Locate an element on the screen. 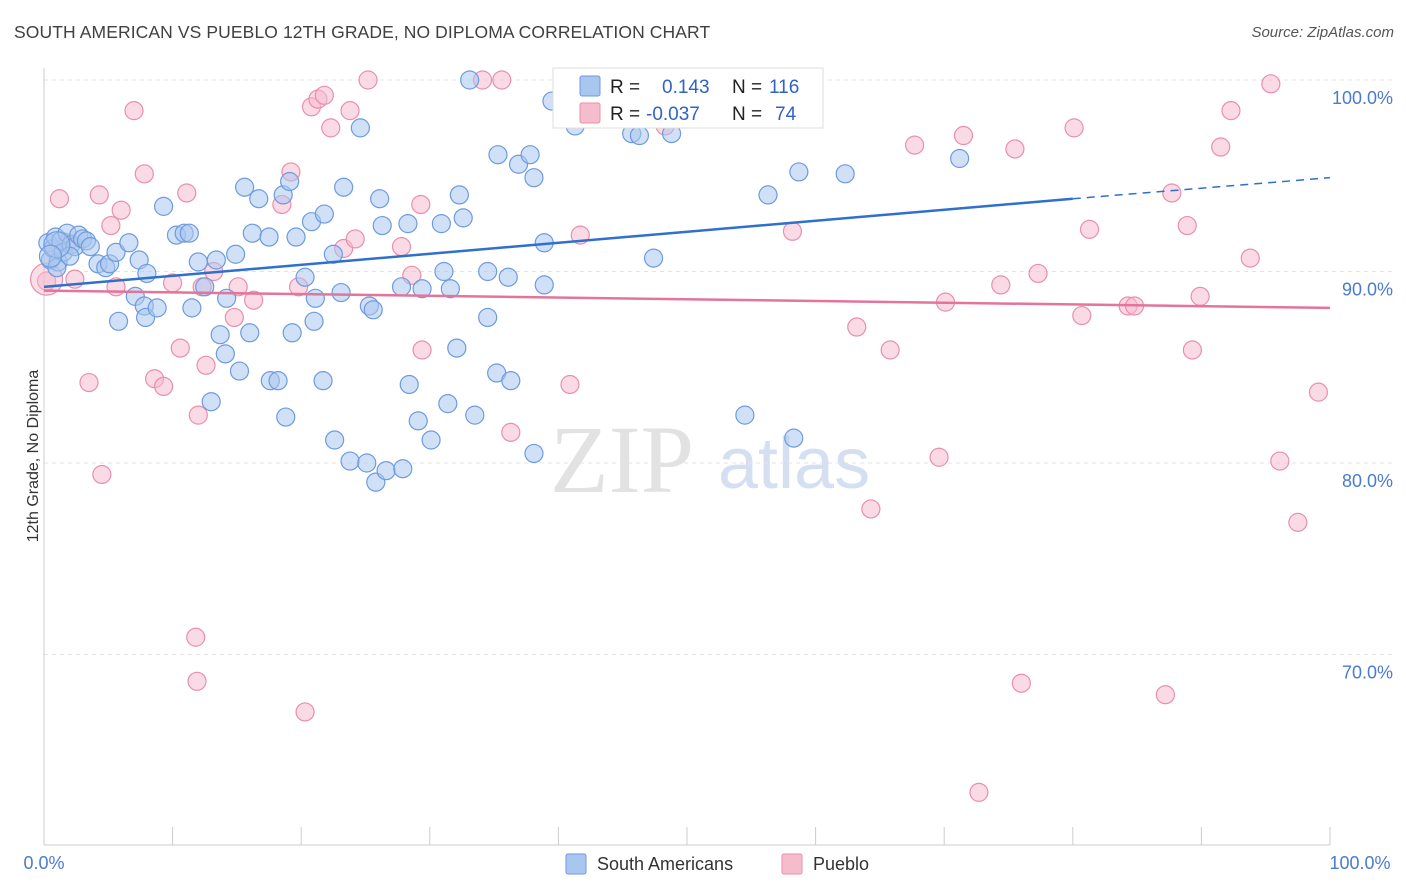 The image size is (1406, 892). series-legend: South Americans Pueblo is located at coordinates (717, 864).